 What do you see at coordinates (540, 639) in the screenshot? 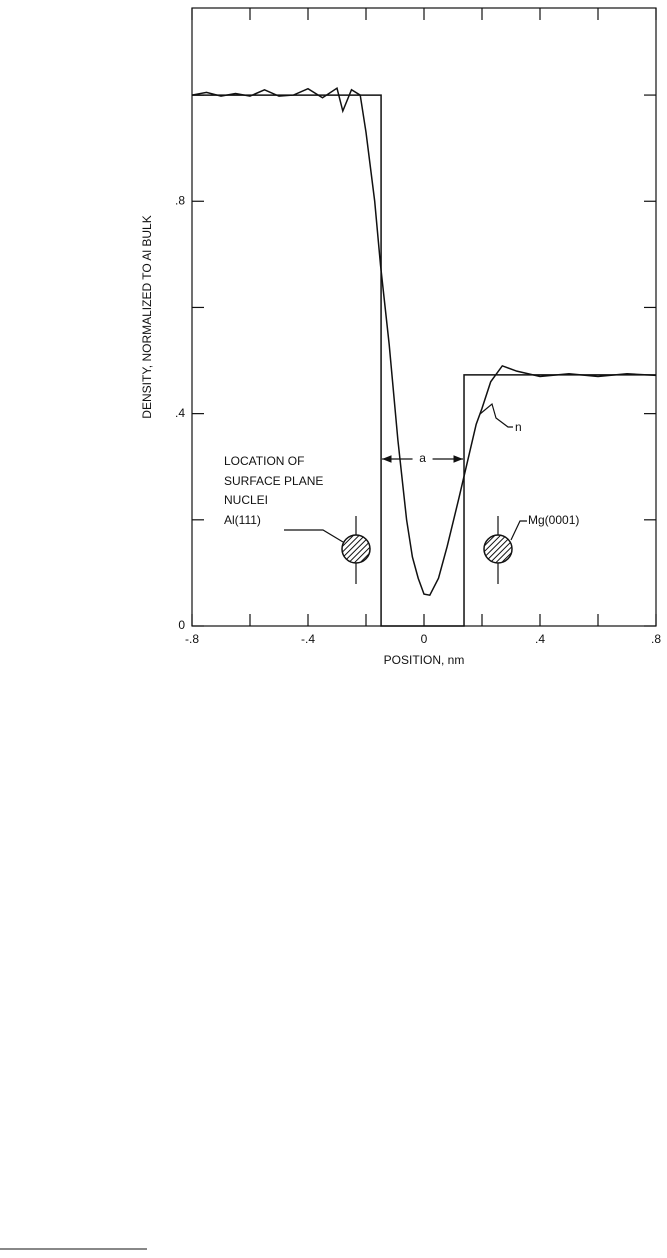
I see `x-tick-label: .4` at bounding box center [540, 639].